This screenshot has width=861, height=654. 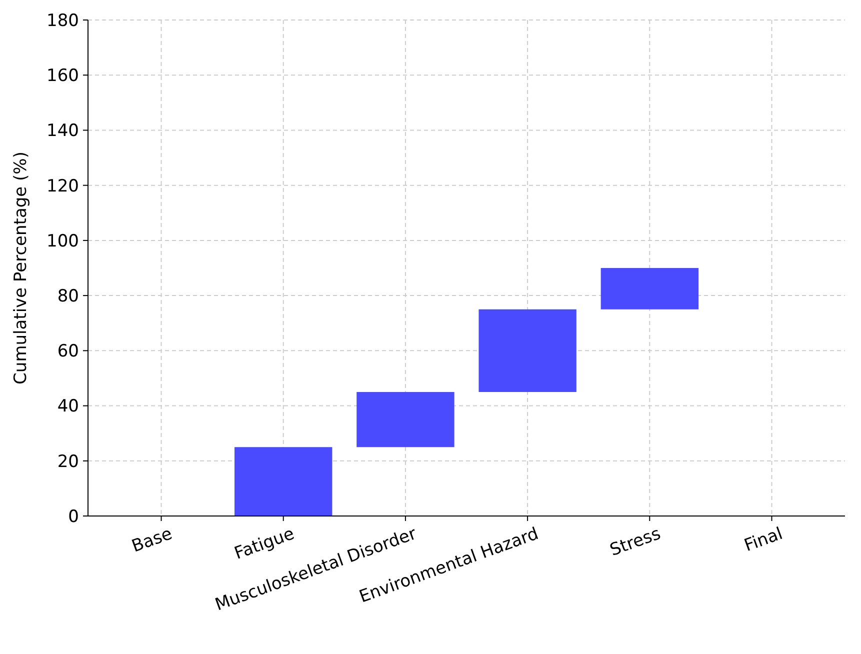 What do you see at coordinates (62, 186) in the screenshot?
I see `y-tick-label: 120` at bounding box center [62, 186].